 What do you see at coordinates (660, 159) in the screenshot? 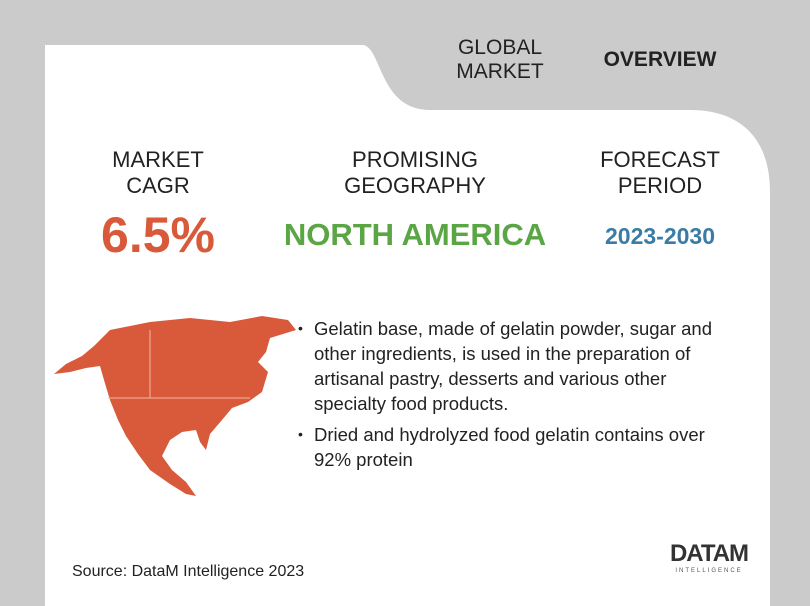
I see `label-line: FORECAST` at bounding box center [660, 159].